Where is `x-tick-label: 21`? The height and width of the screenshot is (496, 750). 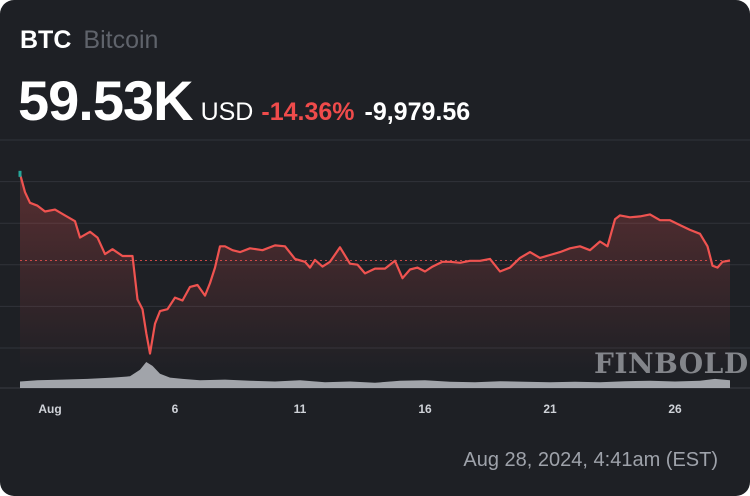
x-tick-label: 21 is located at coordinates (550, 409).